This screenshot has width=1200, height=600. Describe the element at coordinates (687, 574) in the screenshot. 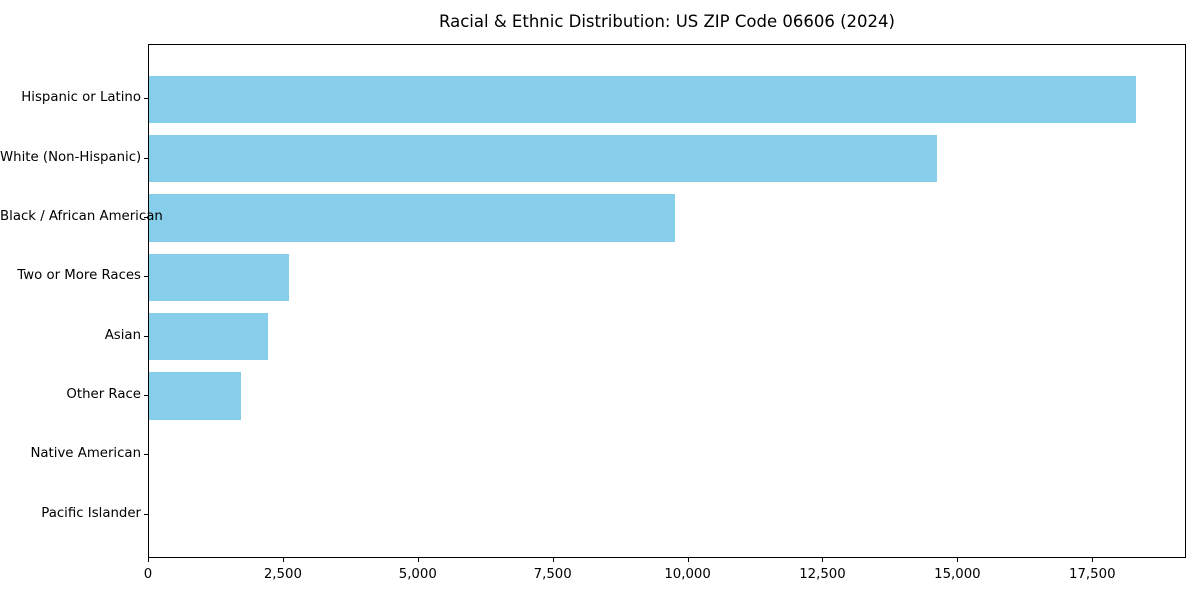

I see `x-tick-label-10000: 10,000` at that location.